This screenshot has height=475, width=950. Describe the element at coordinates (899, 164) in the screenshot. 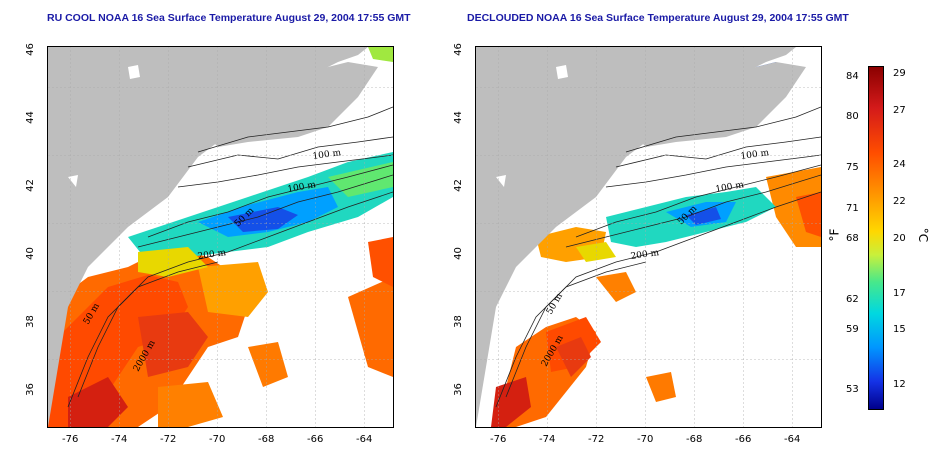

I see `colorbar-c-label: 24` at that location.